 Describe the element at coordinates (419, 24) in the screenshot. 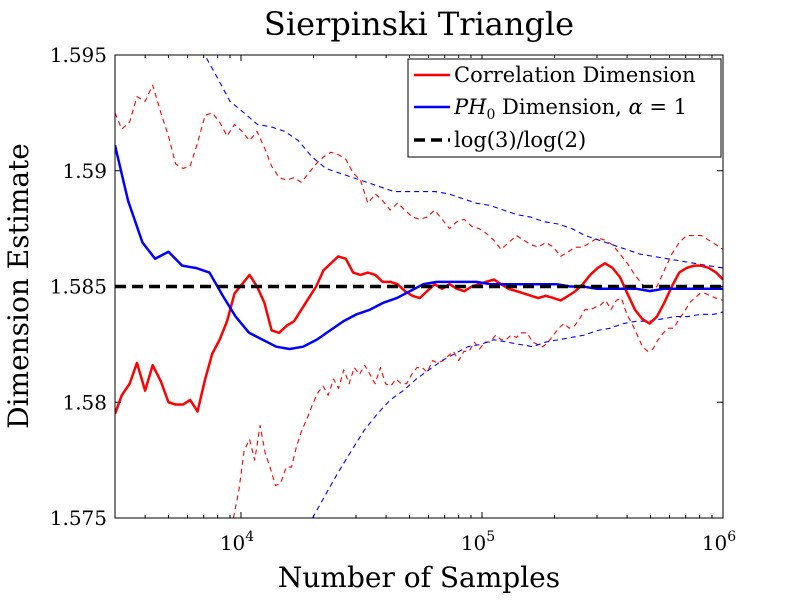

I see `chart-title: Sierpinski Triangle` at that location.